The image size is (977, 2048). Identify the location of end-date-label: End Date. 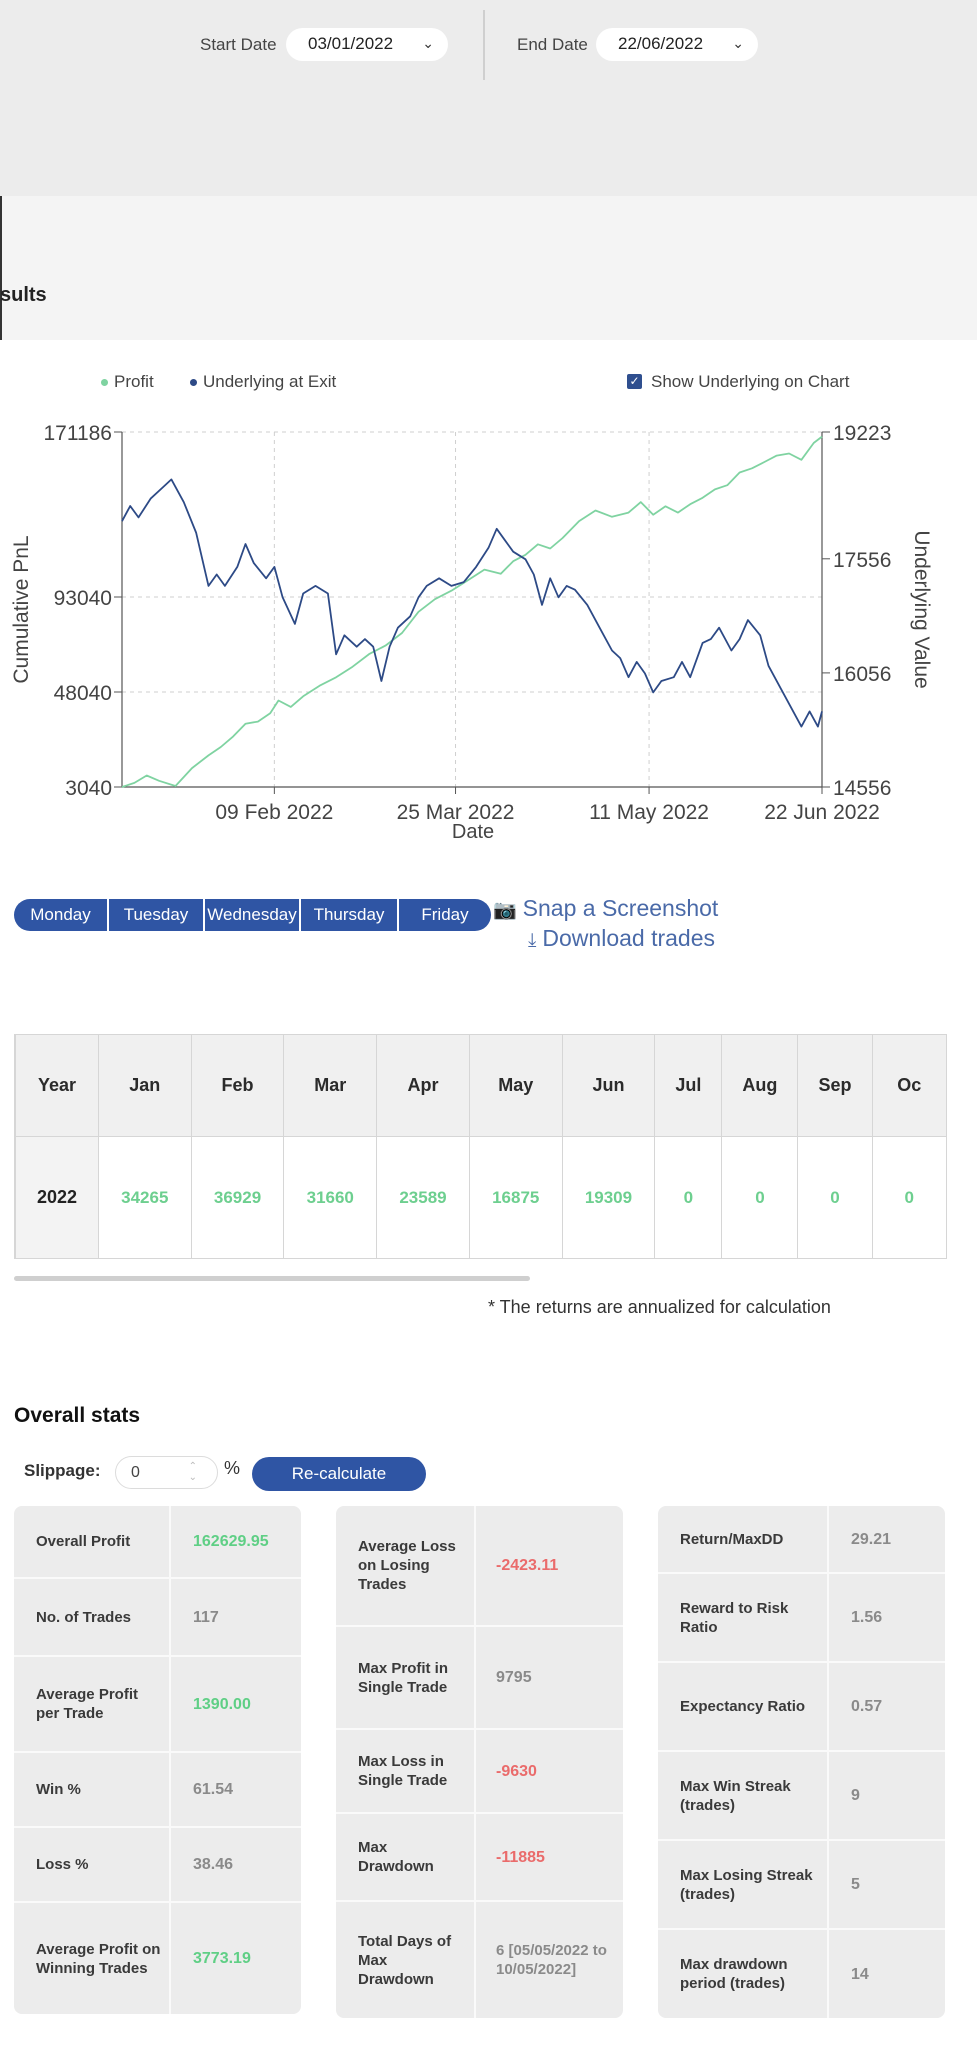
(552, 44).